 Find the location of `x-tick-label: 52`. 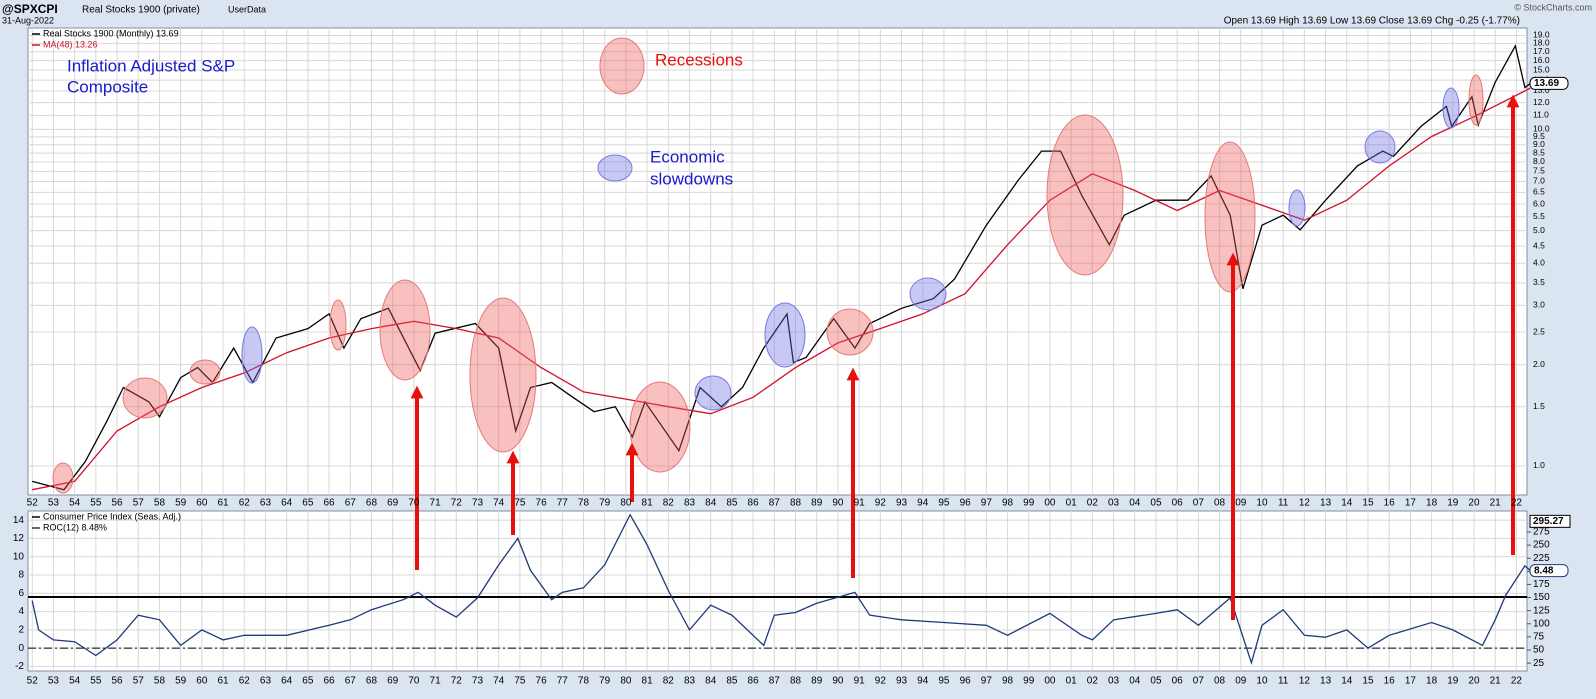

x-tick-label: 52 is located at coordinates (33, 503).